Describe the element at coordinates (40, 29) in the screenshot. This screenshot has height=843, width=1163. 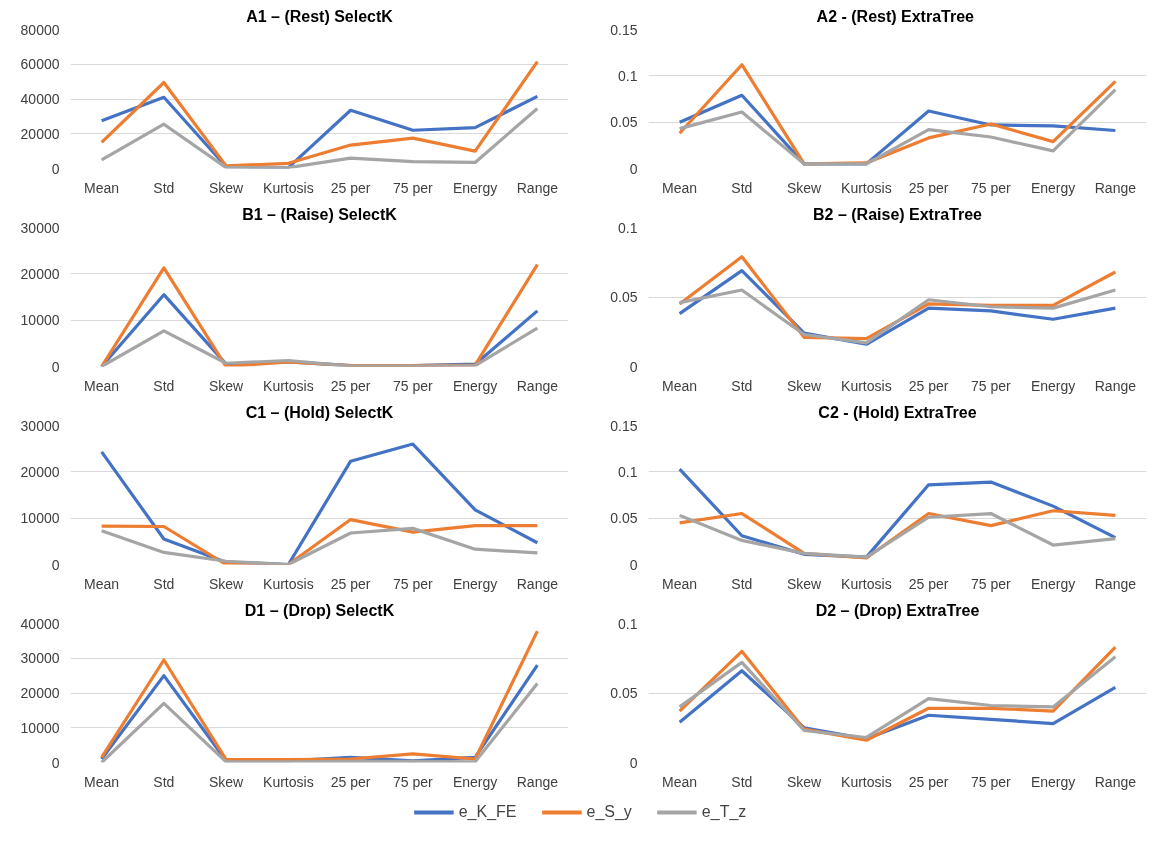
I see `y-tick-label: 80000` at that location.